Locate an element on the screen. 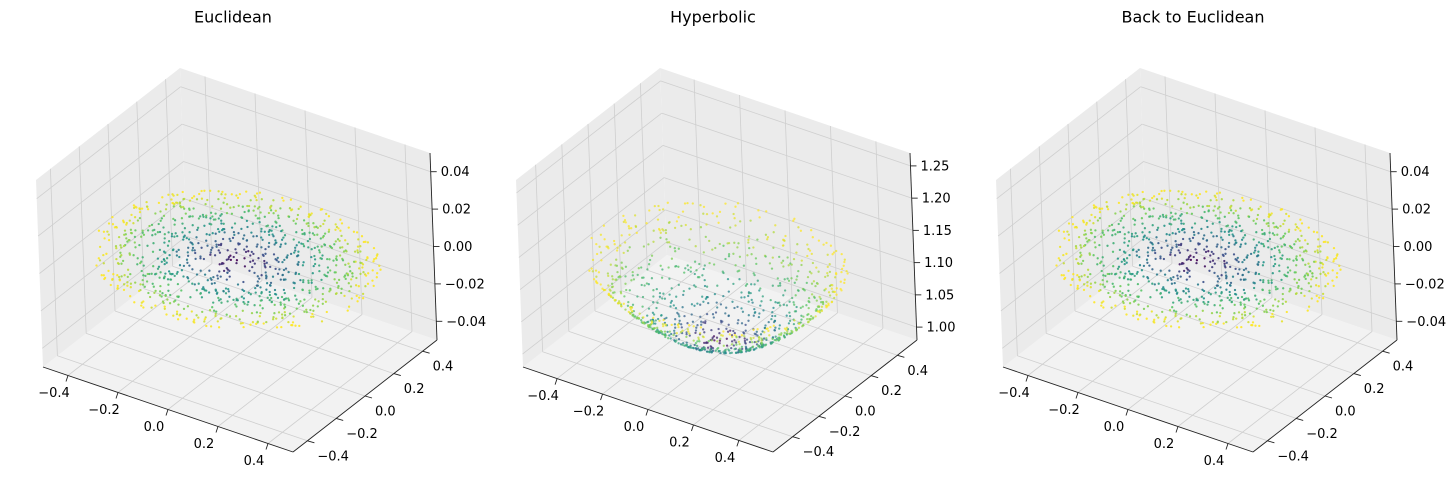 Image resolution: width=1447 pixels, height=493 pixels. z-tick-label: 0.00 is located at coordinates (1418, 247).